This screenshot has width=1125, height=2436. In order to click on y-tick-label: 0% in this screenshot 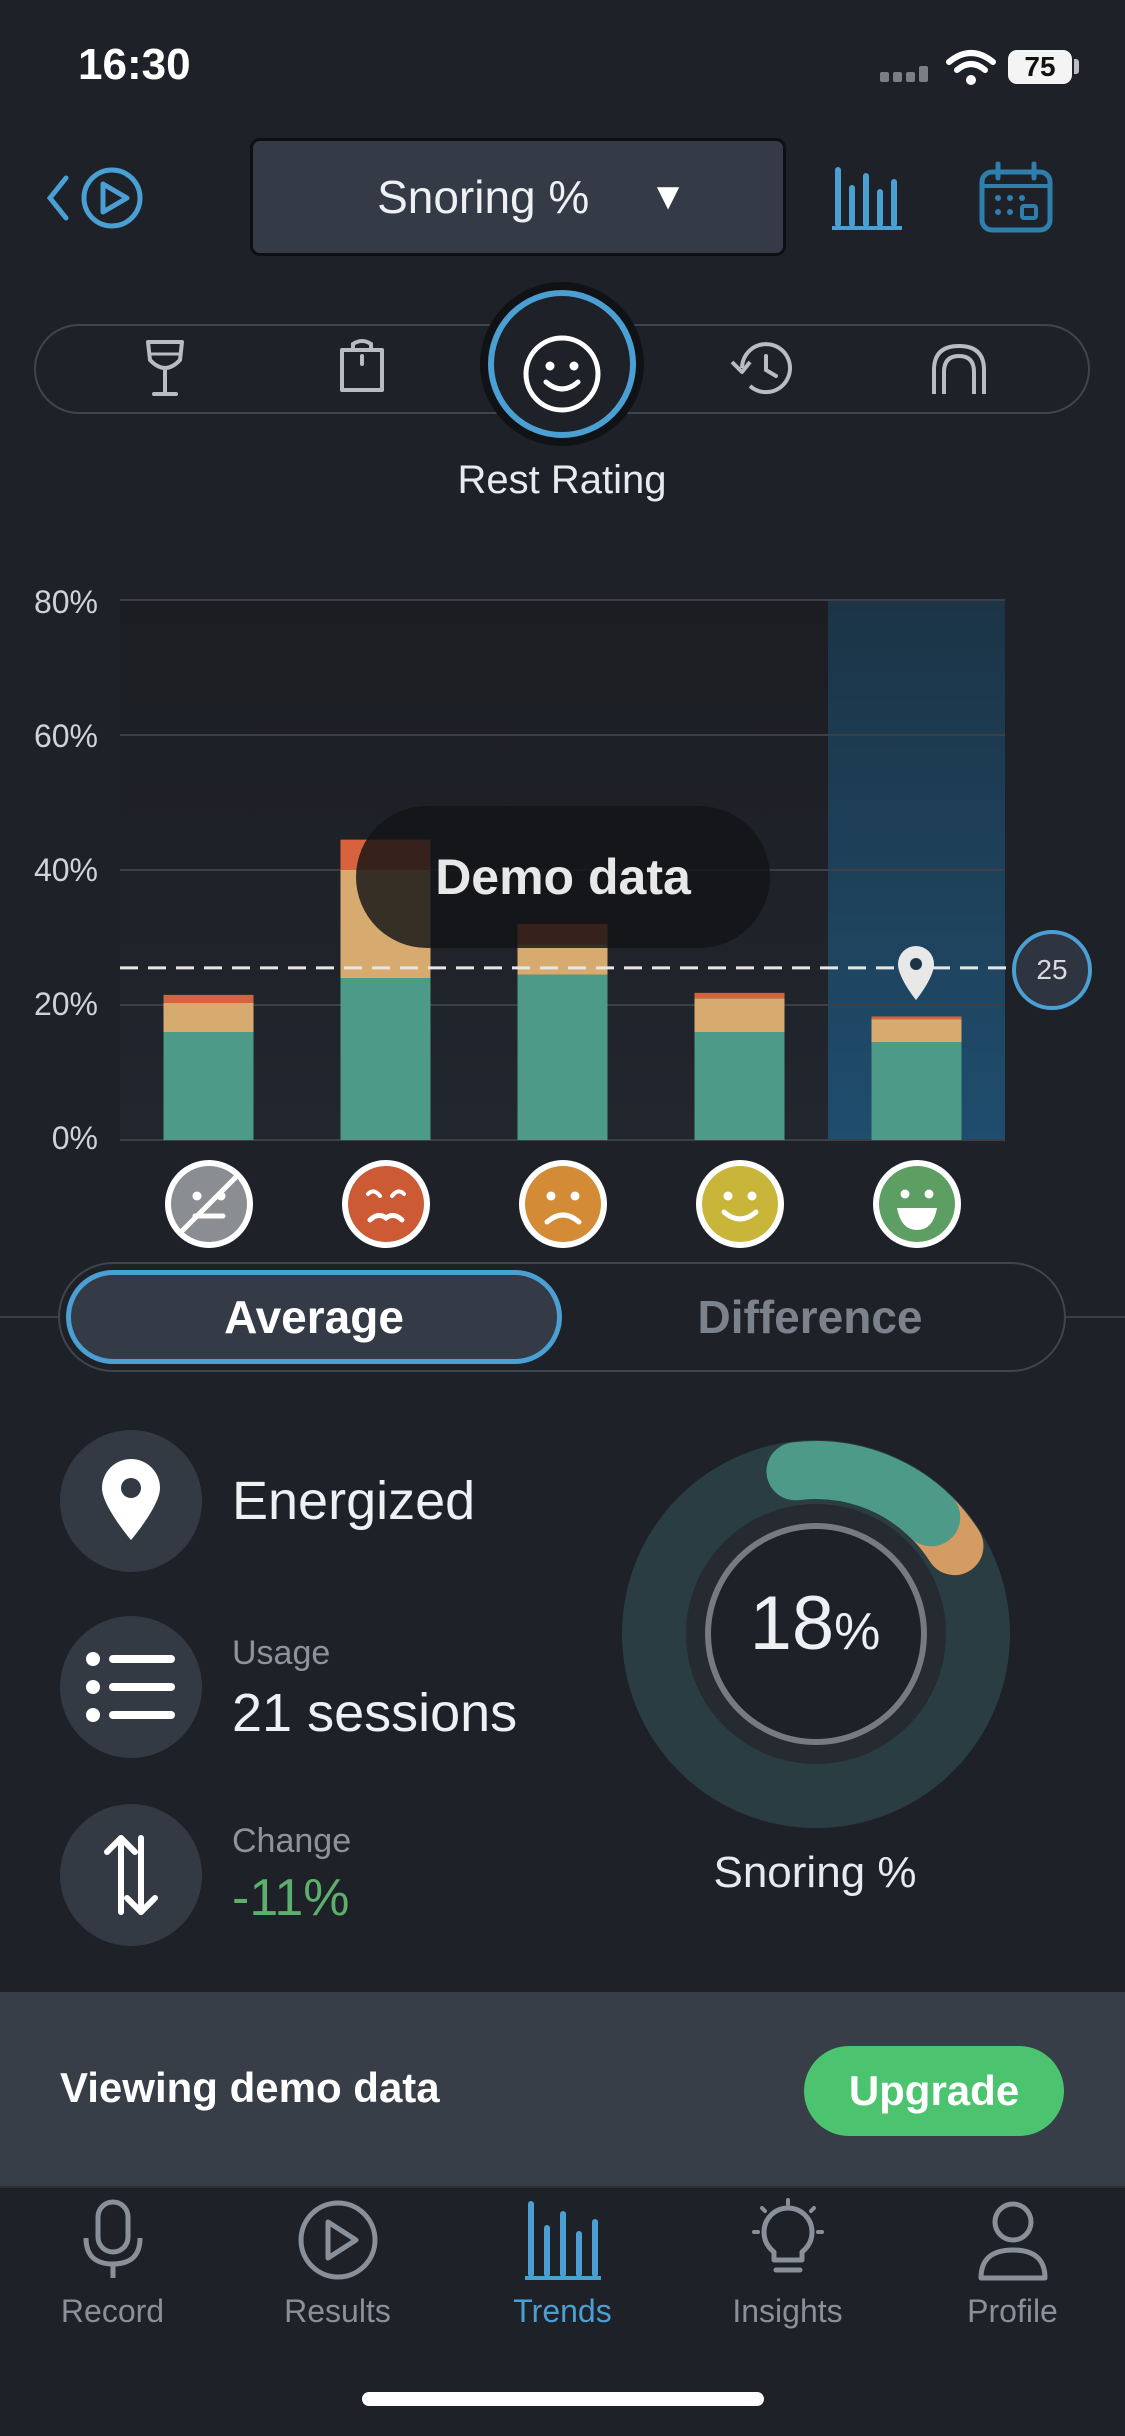, I will do `click(74, 1138)`.